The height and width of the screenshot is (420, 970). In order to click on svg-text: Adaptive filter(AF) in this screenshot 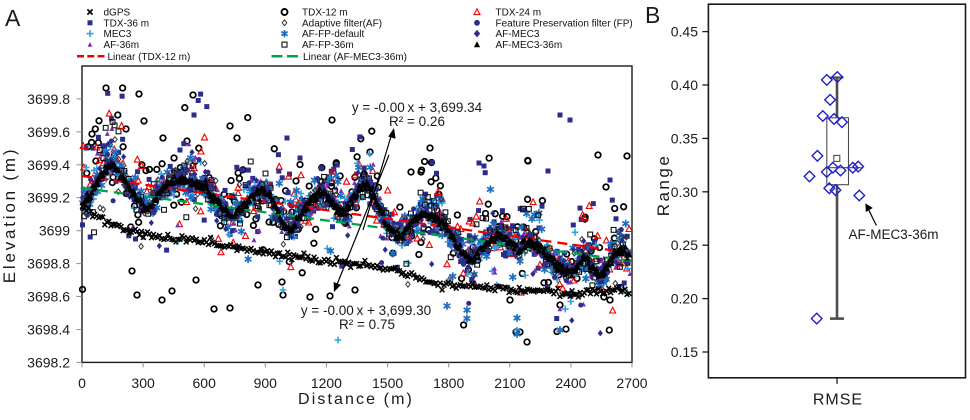, I will do `click(342, 23)`.